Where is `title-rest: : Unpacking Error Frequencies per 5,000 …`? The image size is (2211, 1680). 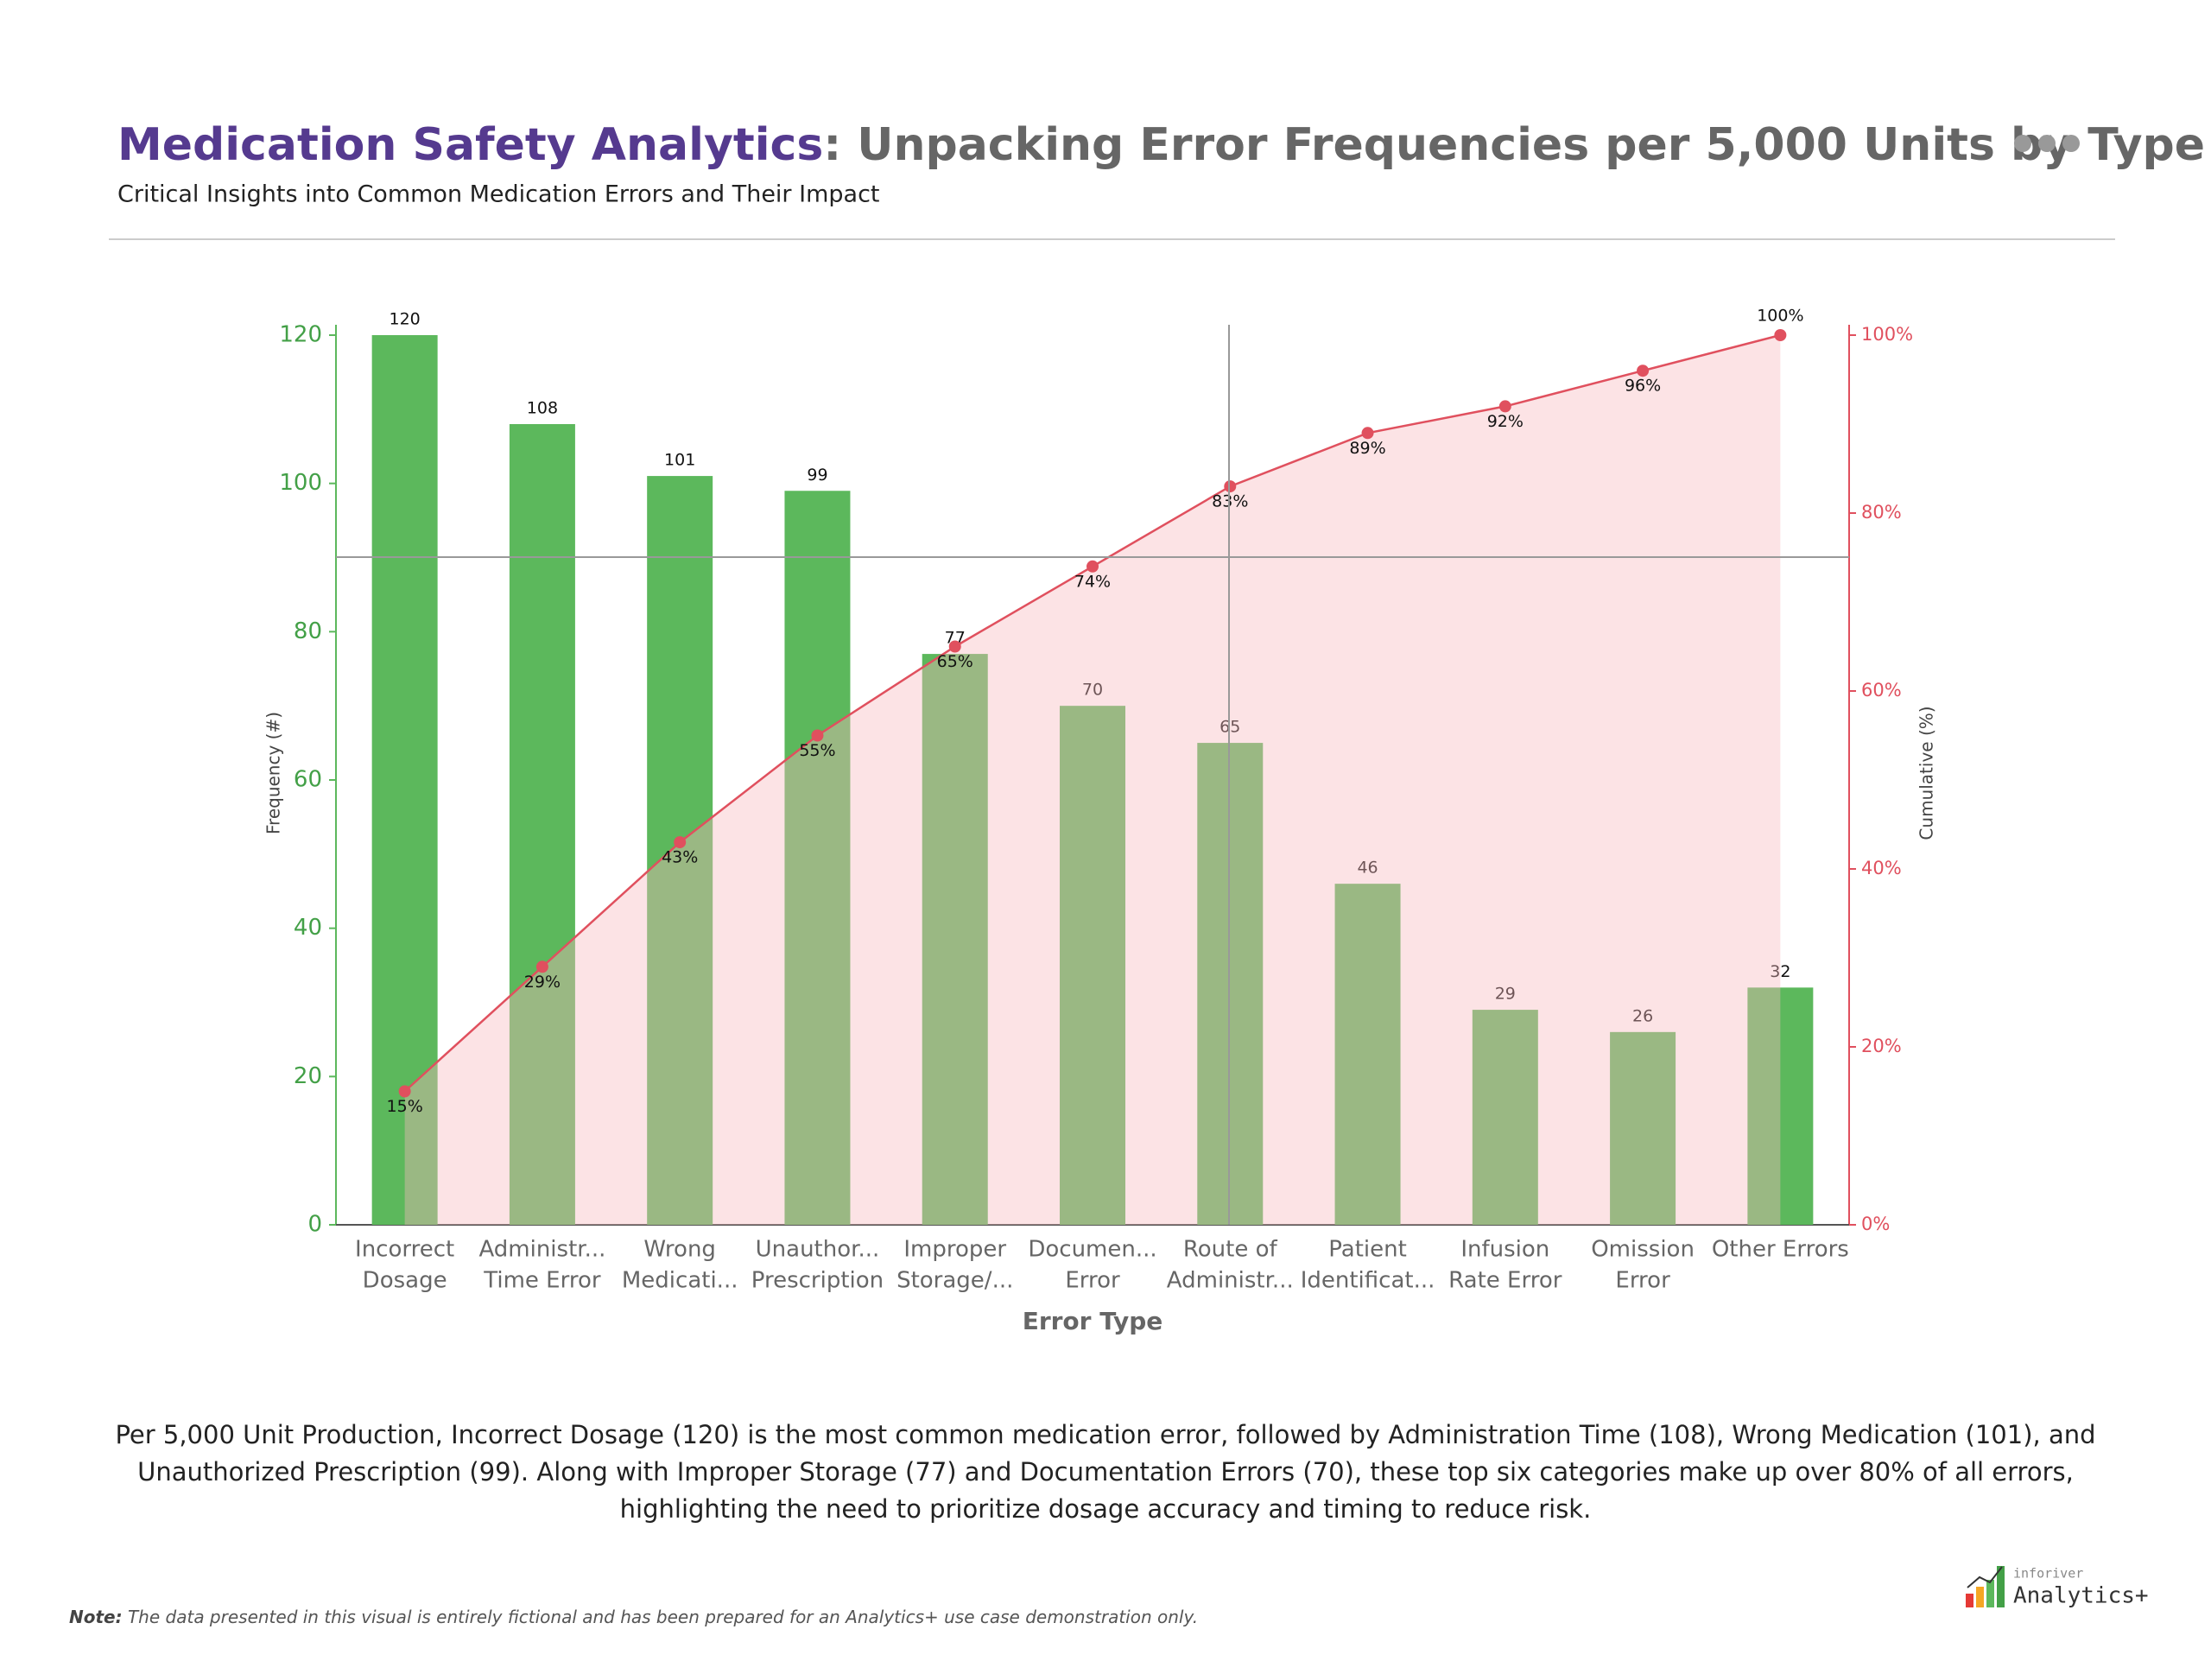
title-rest: : Unpacking Error Frequencies per 5,000 … is located at coordinates (1514, 145).